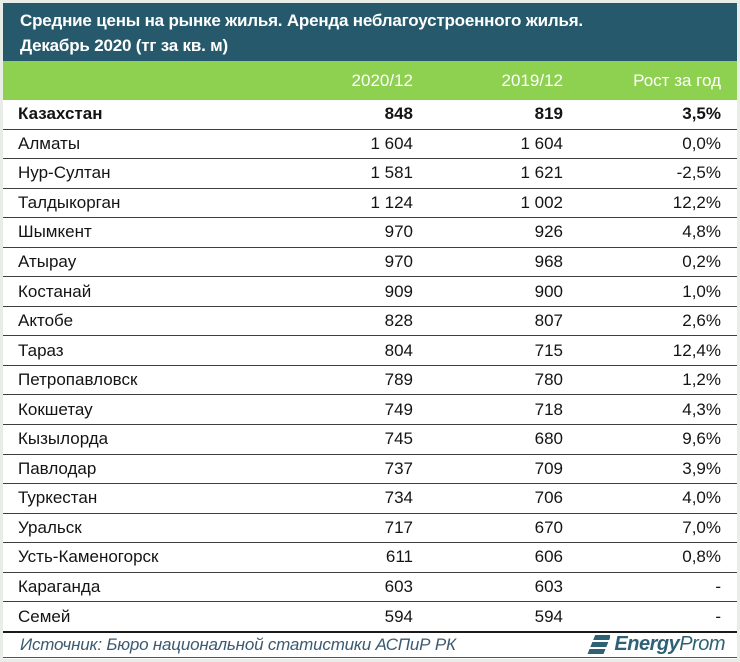  I want to click on table-row: Тараз 804 715 12,4%, so click(370, 350).